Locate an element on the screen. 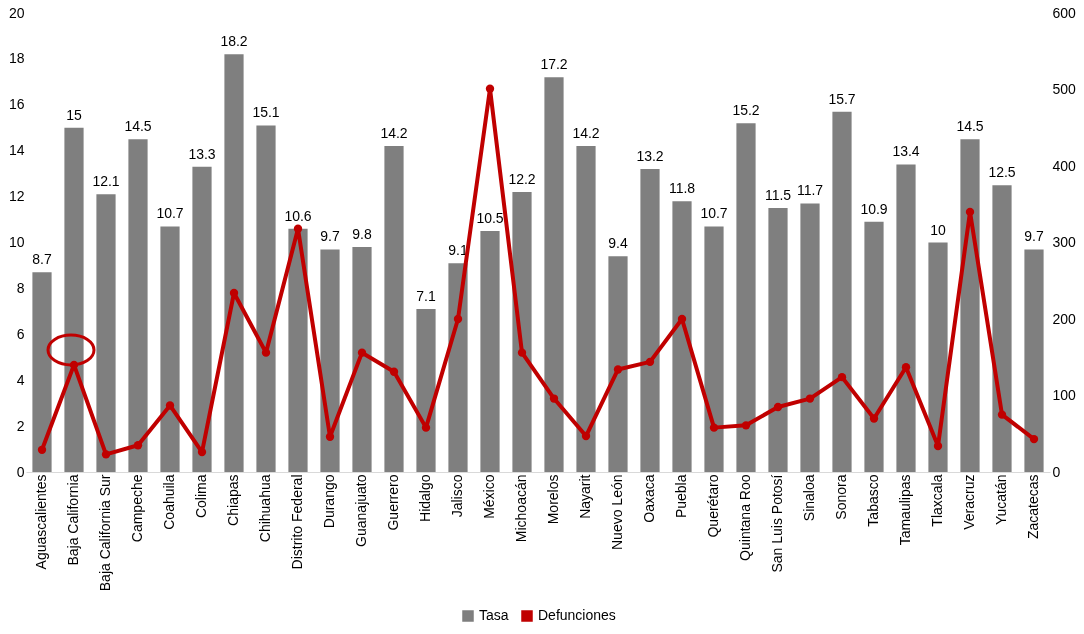  data-label: 11.7 is located at coordinates (810, 190).